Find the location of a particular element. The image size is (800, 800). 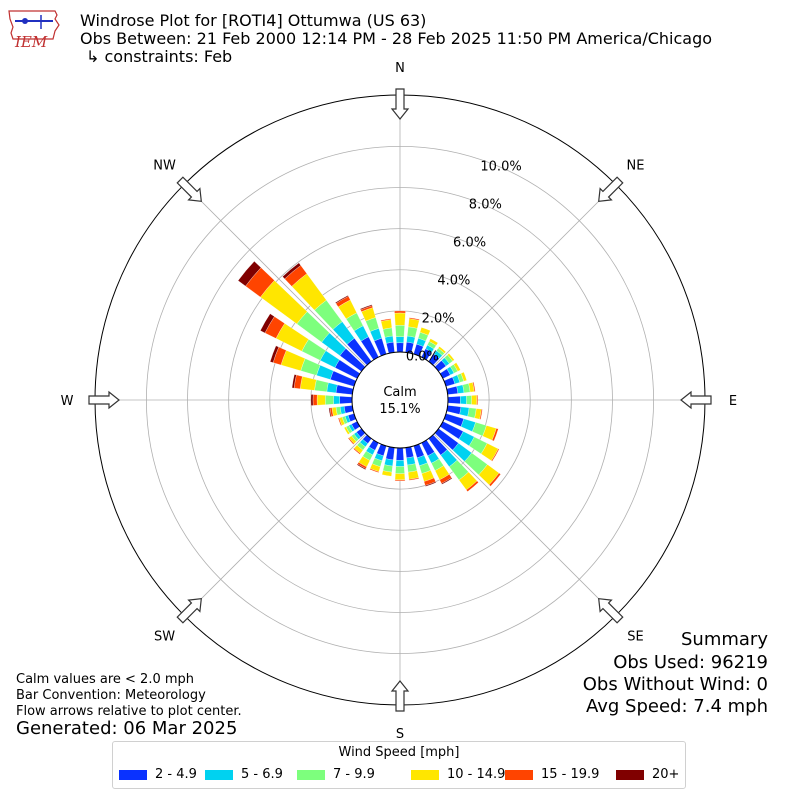

legend-item: 5 - 6.9 is located at coordinates (244, 775).